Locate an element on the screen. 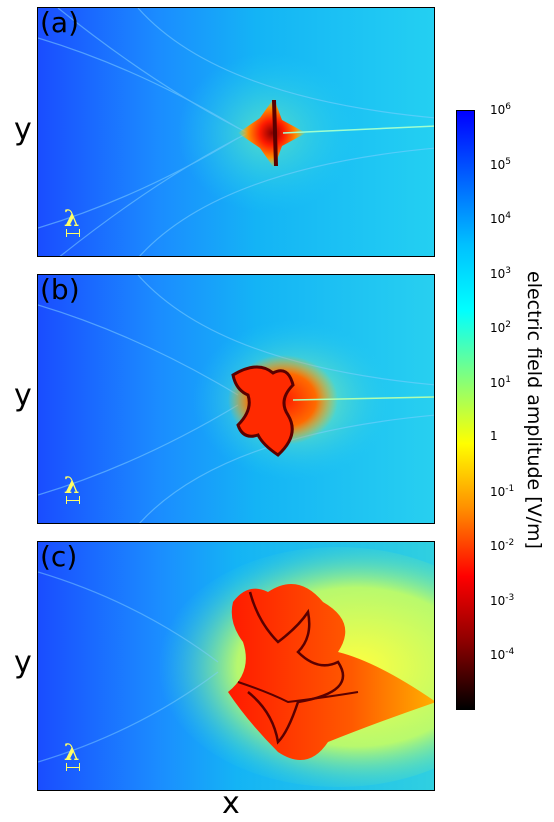 The image size is (554, 822). colorbar-tick-label: 10⁻² is located at coordinates (502, 546).